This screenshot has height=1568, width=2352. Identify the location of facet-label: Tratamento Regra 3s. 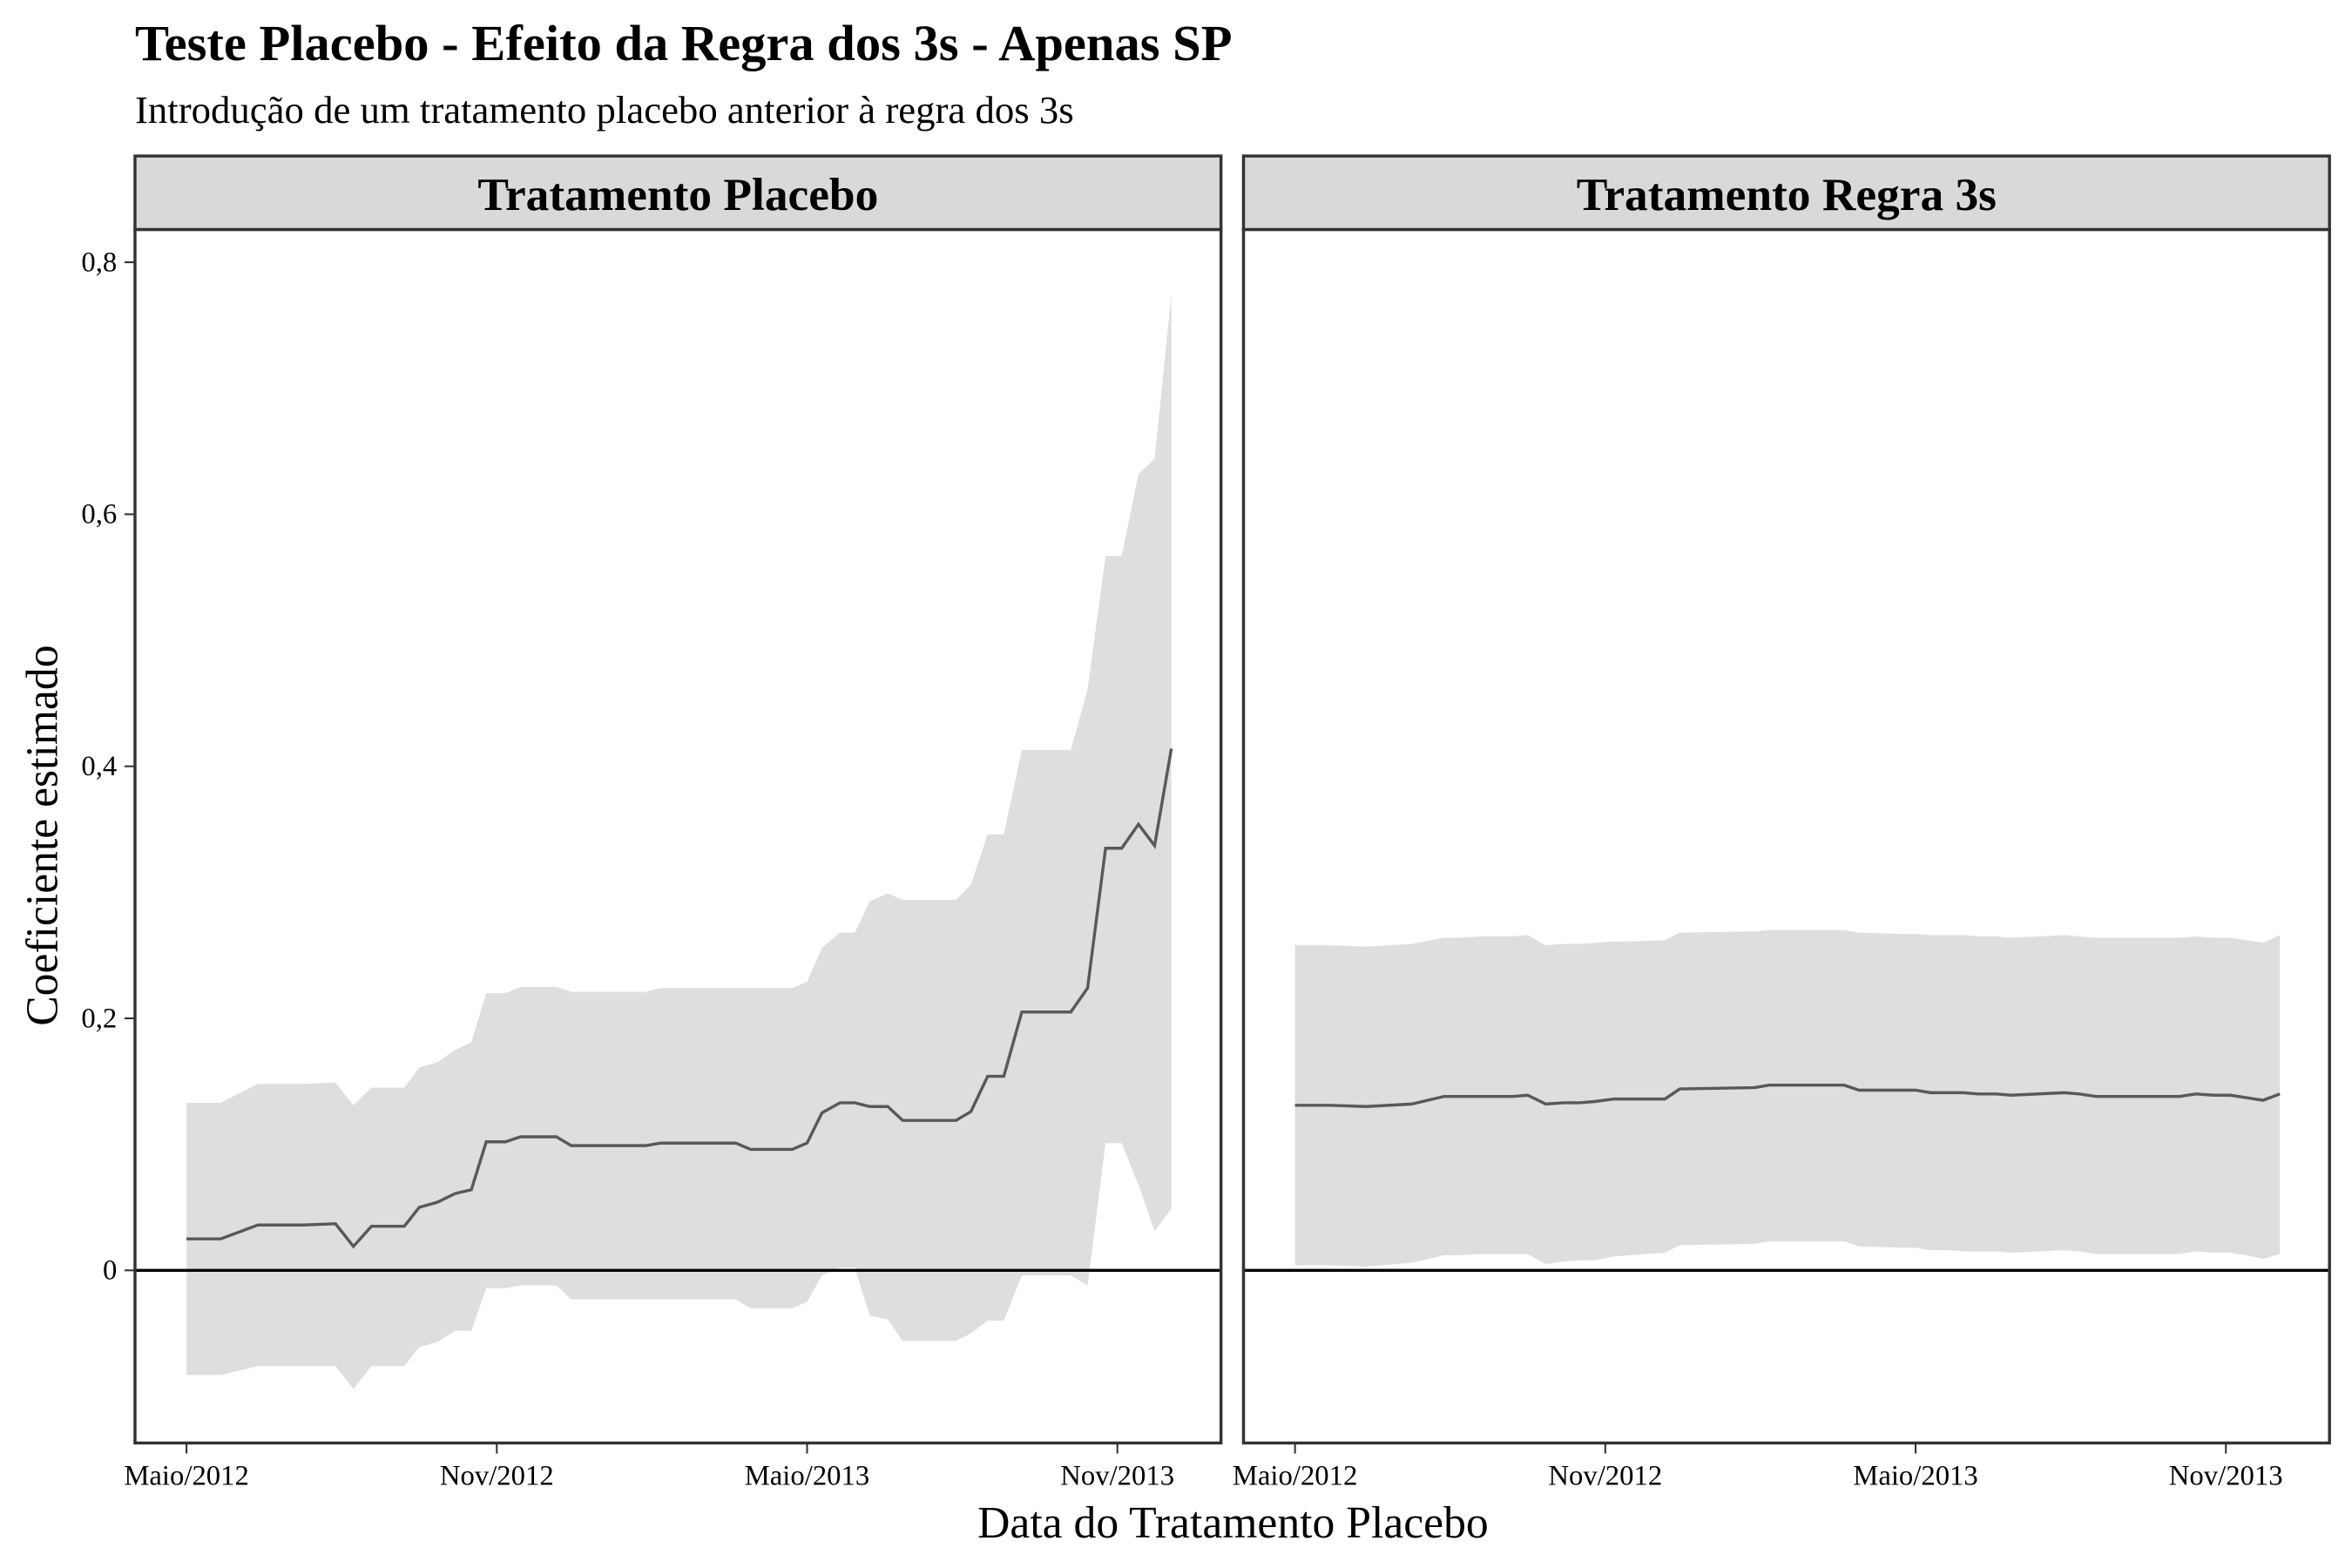
(1787, 194).